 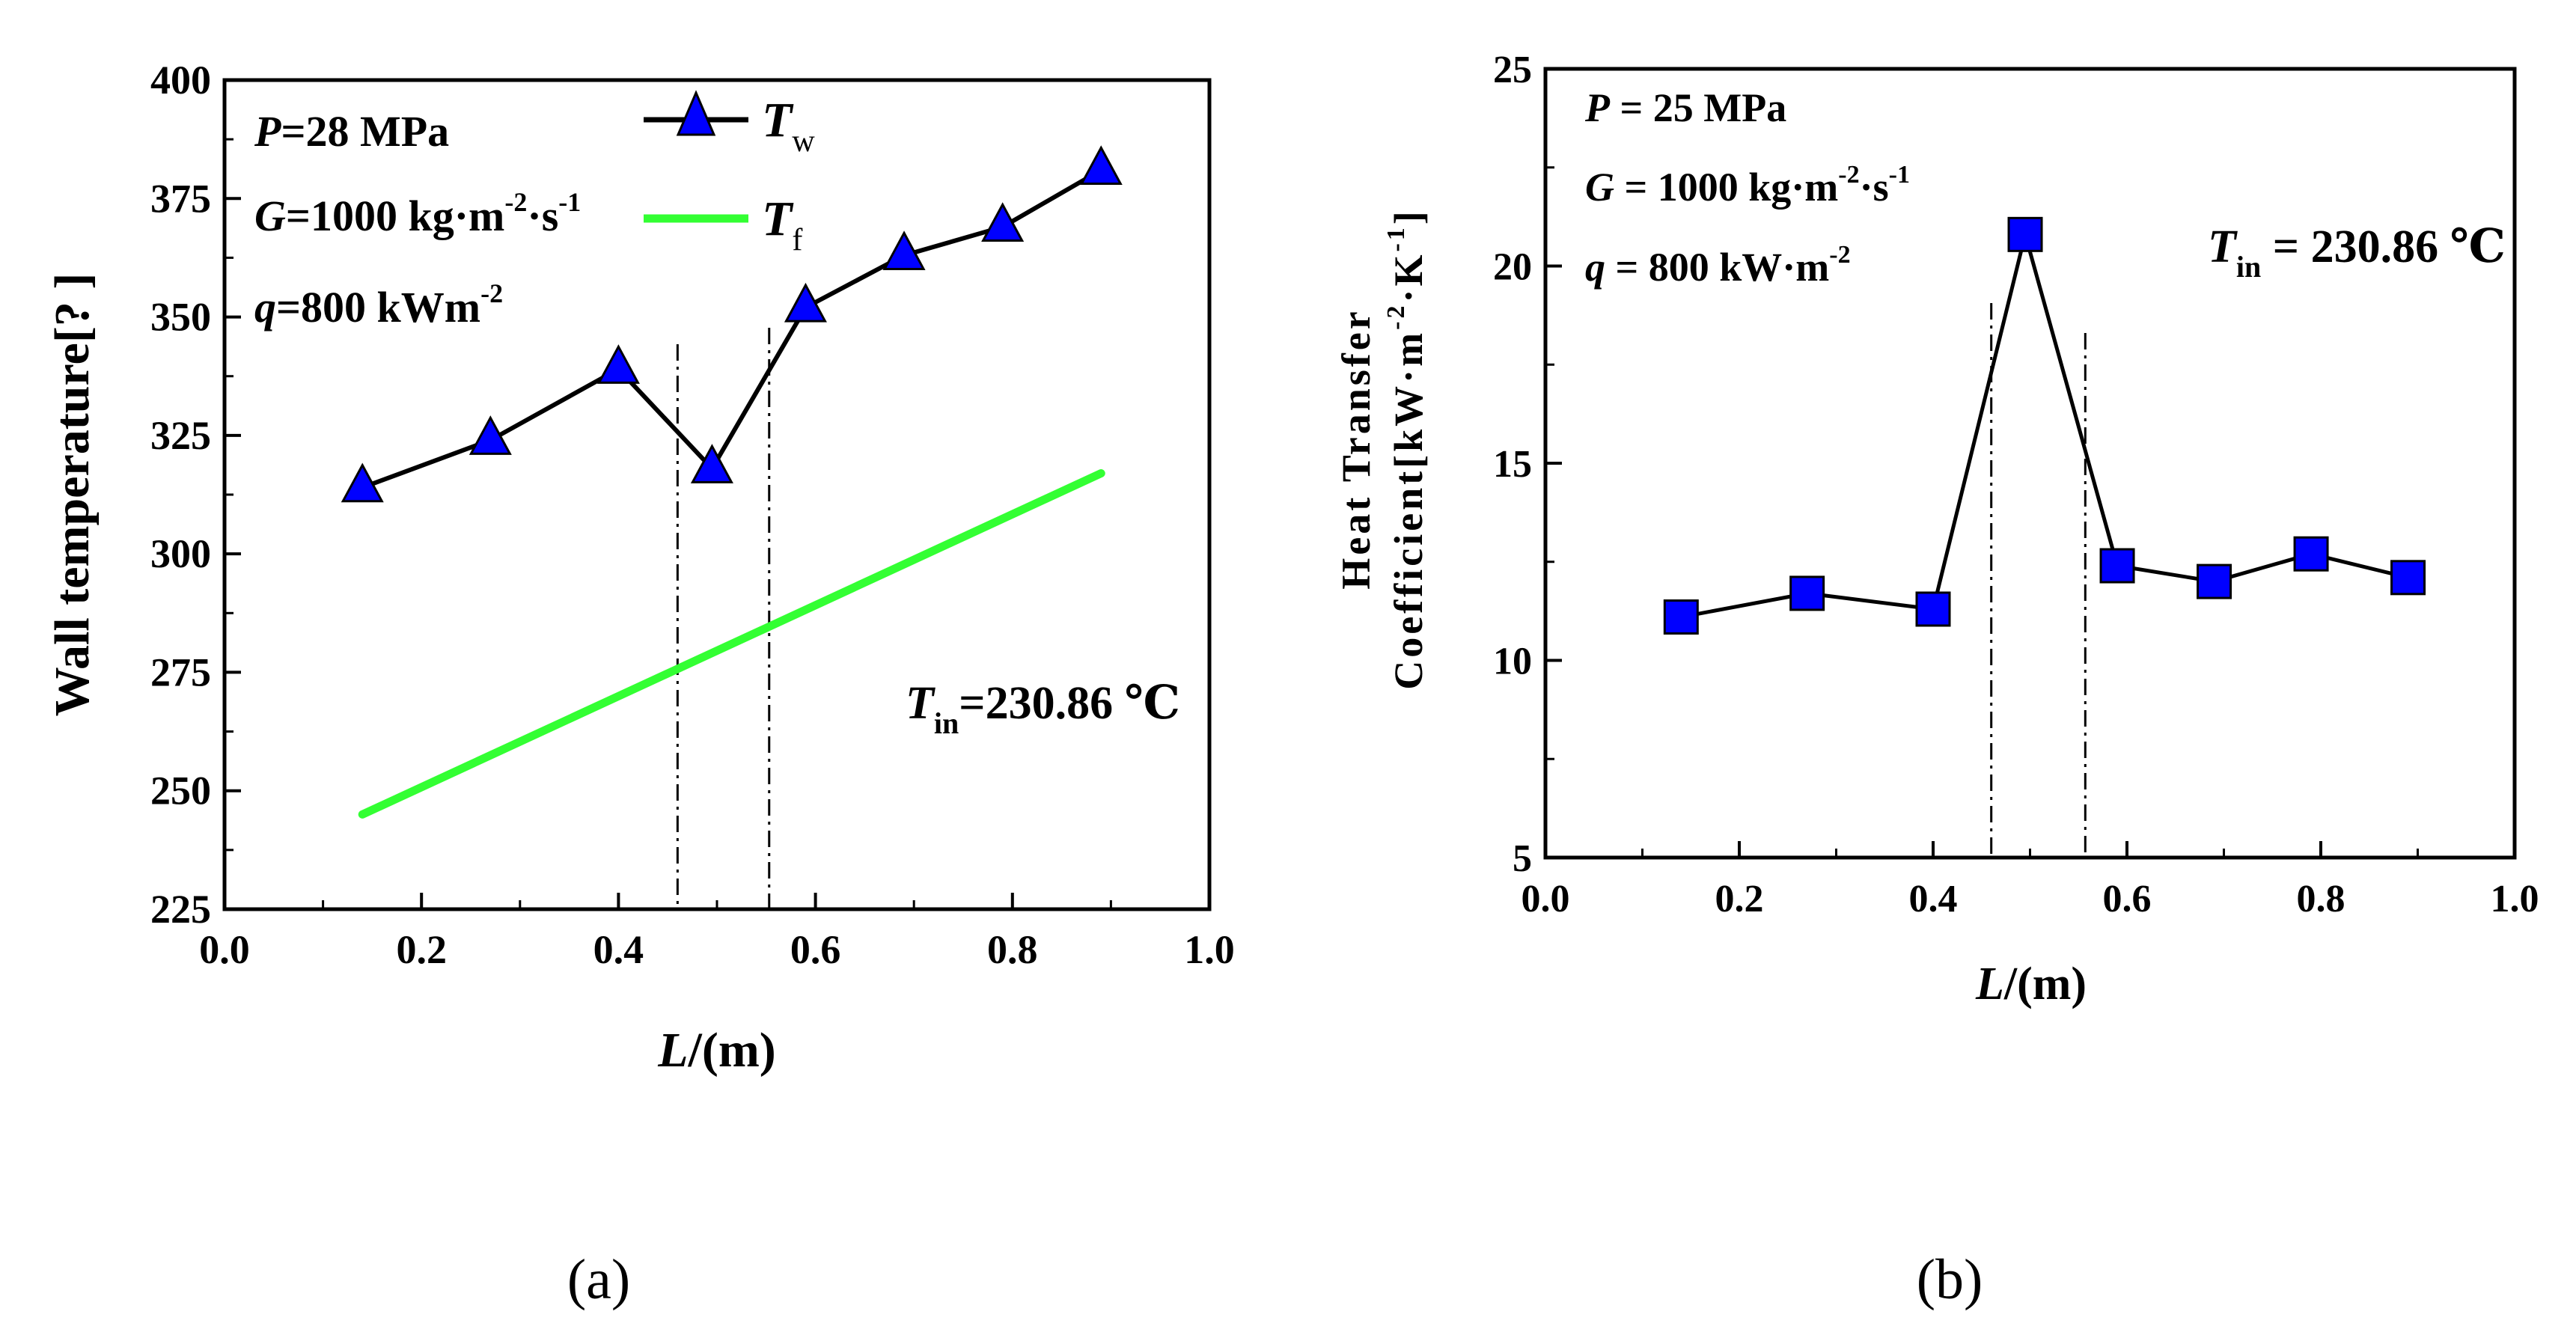 What do you see at coordinates (378, 305) in the screenshot?
I see `chart-a-heatflux-annotation: q=800 kWm-2` at bounding box center [378, 305].